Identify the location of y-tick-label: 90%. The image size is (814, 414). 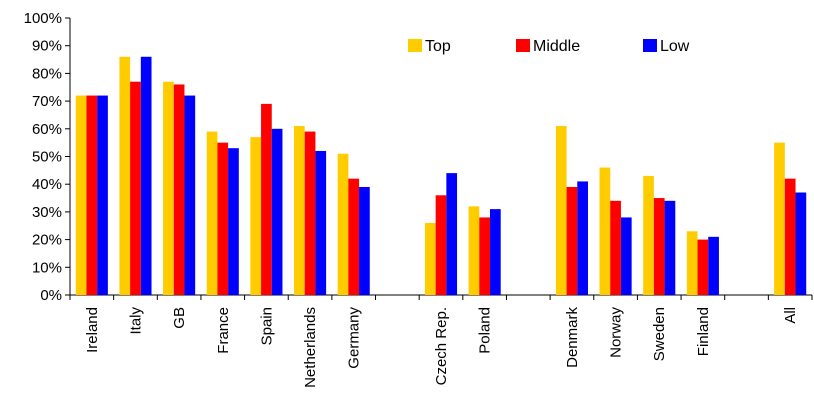
(47, 46).